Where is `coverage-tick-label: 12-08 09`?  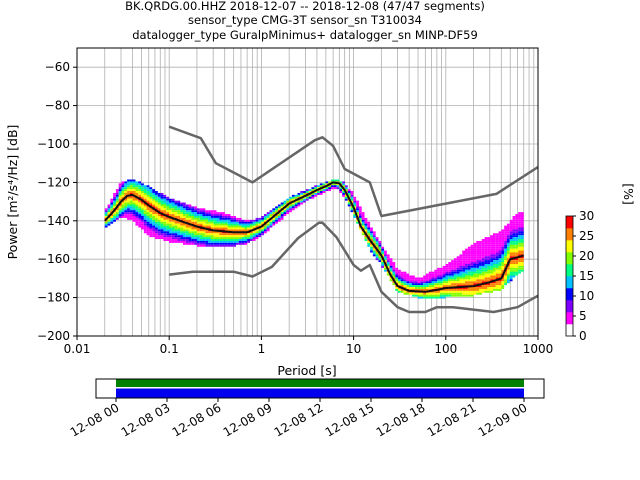 coverage-tick-label: 12-08 09 is located at coordinates (248, 419).